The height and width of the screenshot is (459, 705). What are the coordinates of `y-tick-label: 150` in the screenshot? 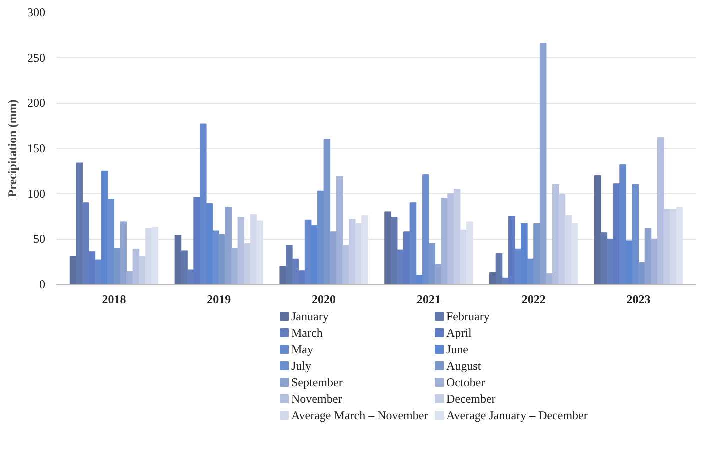 It's located at (37, 149).